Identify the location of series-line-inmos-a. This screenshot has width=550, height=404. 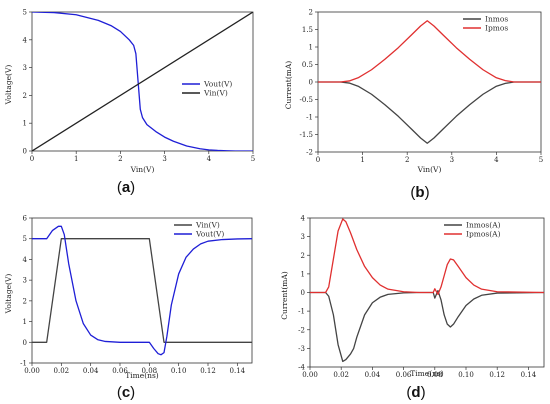
(427, 326).